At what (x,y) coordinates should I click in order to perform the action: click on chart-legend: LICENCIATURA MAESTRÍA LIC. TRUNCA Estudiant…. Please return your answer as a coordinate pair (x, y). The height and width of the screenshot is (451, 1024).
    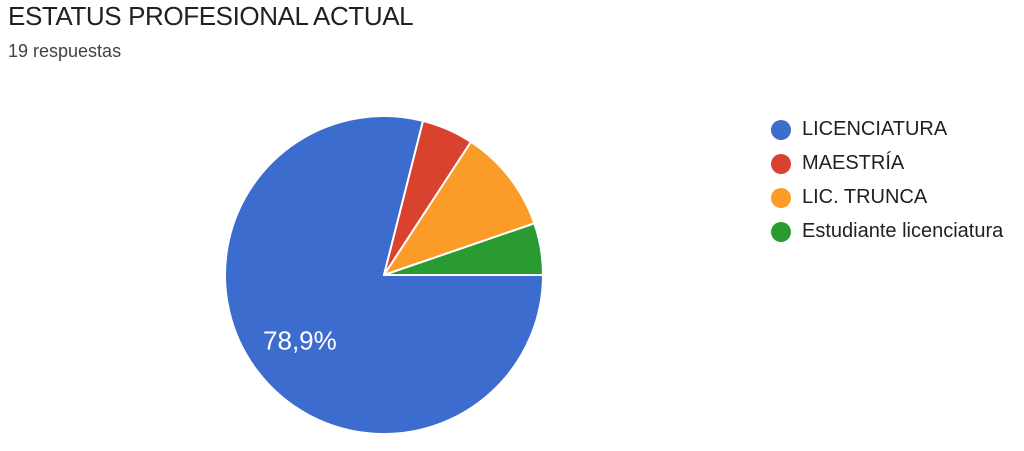
    Looking at the image, I should click on (887, 186).